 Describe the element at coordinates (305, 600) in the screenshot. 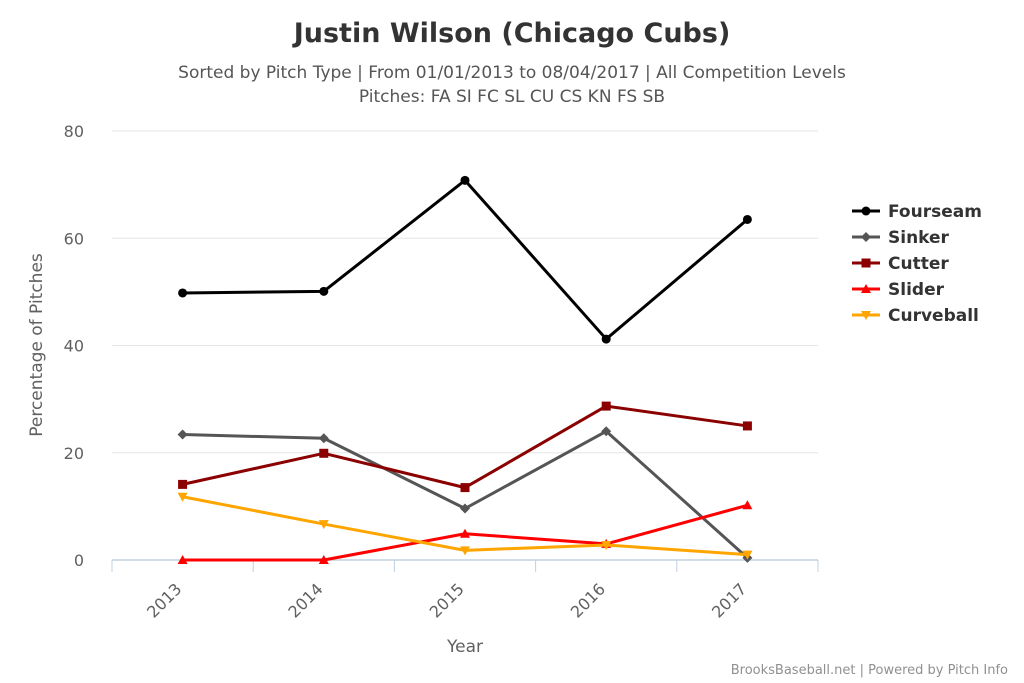

I see `x-tick-label: 2014` at that location.